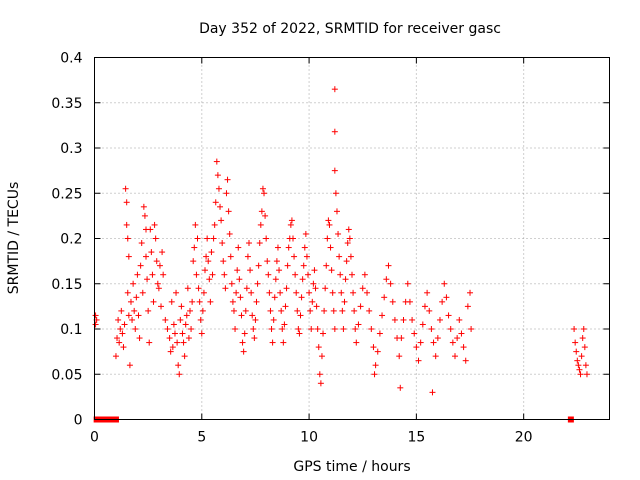  What do you see at coordinates (78, 421) in the screenshot?
I see `y-tick-label: 0` at bounding box center [78, 421].